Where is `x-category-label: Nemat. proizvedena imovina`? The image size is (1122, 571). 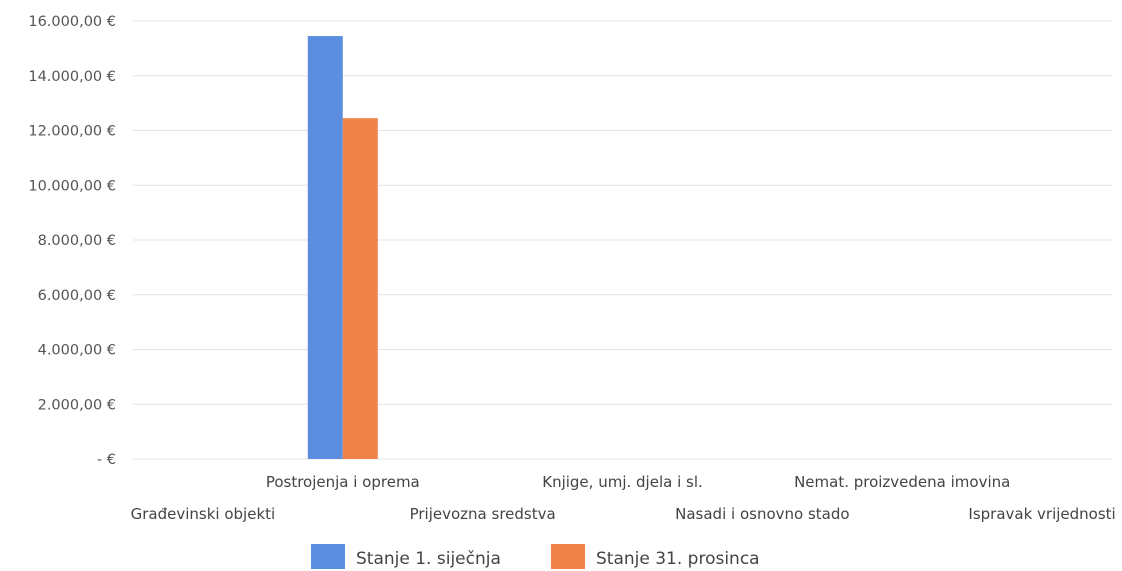 x-category-label: Nemat. proizvedena imovina is located at coordinates (902, 482).